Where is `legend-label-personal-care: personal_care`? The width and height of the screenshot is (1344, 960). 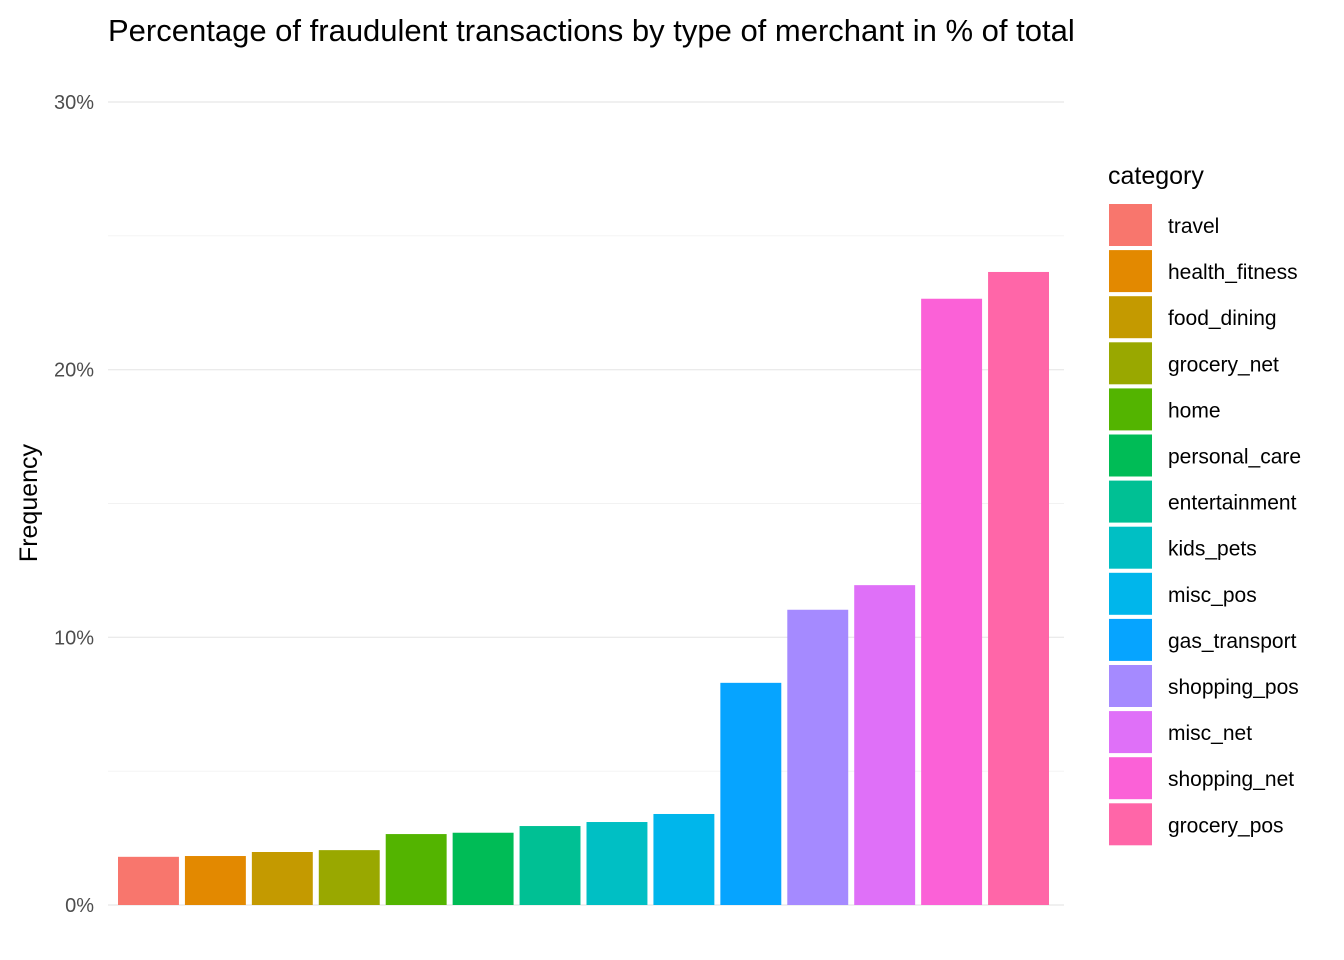
legend-label-personal-care: personal_care is located at coordinates (1234, 457).